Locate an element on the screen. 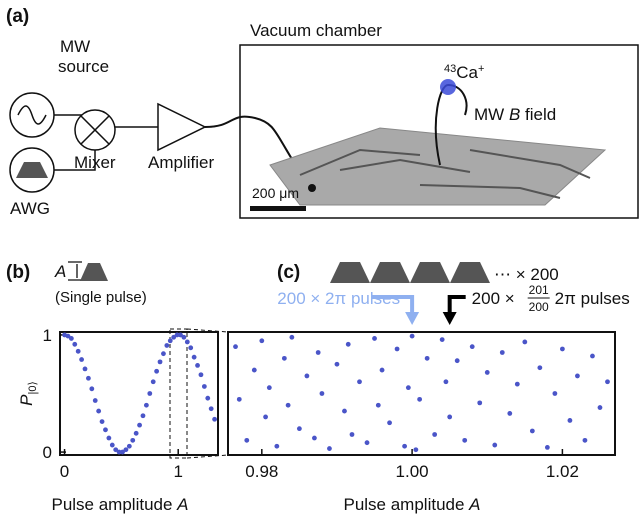 Image resolution: width=644 pixels, height=526 pixels. x-tick-label: 1.00 is located at coordinates (412, 471).